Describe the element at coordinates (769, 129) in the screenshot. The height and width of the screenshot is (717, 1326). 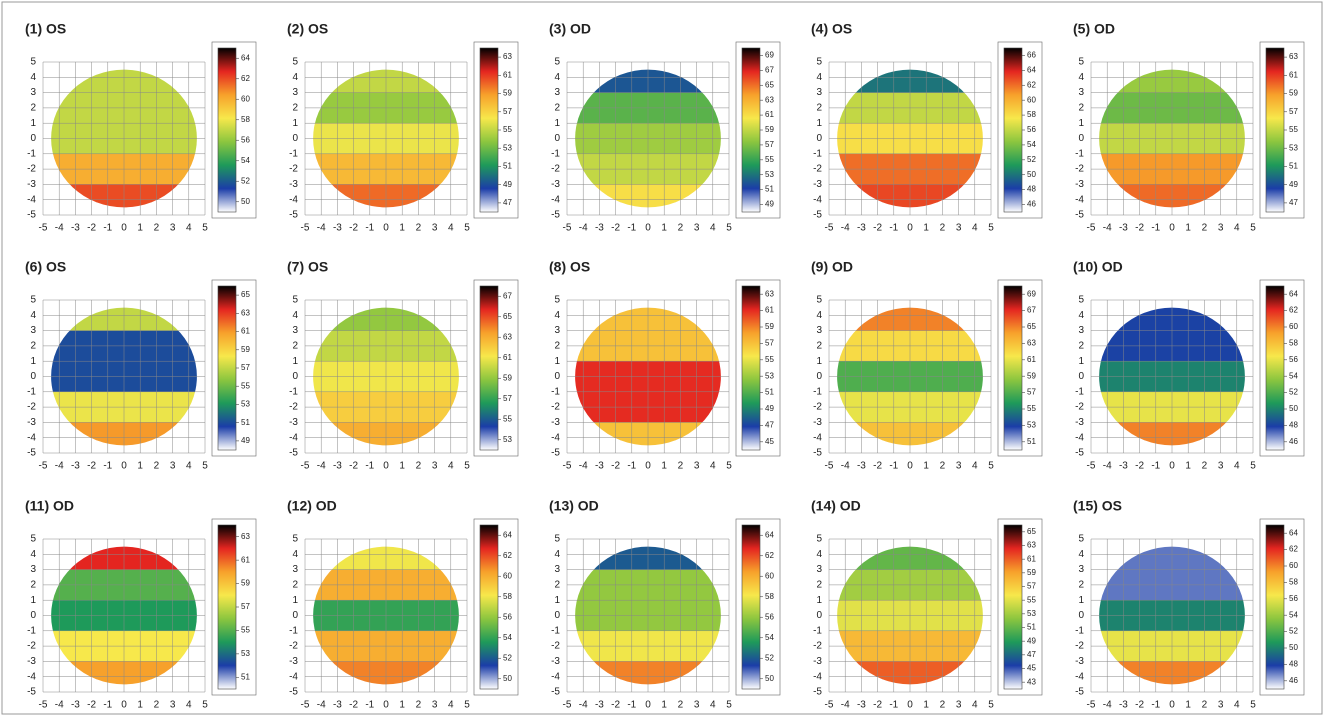
I see `colorbar-tick-label: 59` at that location.